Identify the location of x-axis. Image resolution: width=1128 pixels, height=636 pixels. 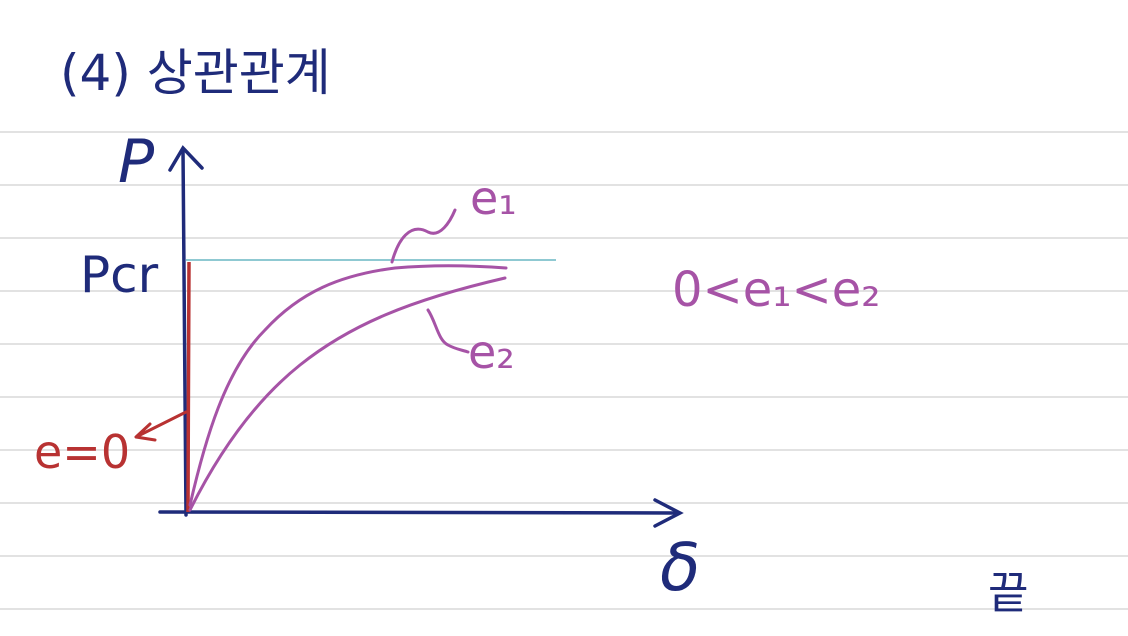
(421, 513).